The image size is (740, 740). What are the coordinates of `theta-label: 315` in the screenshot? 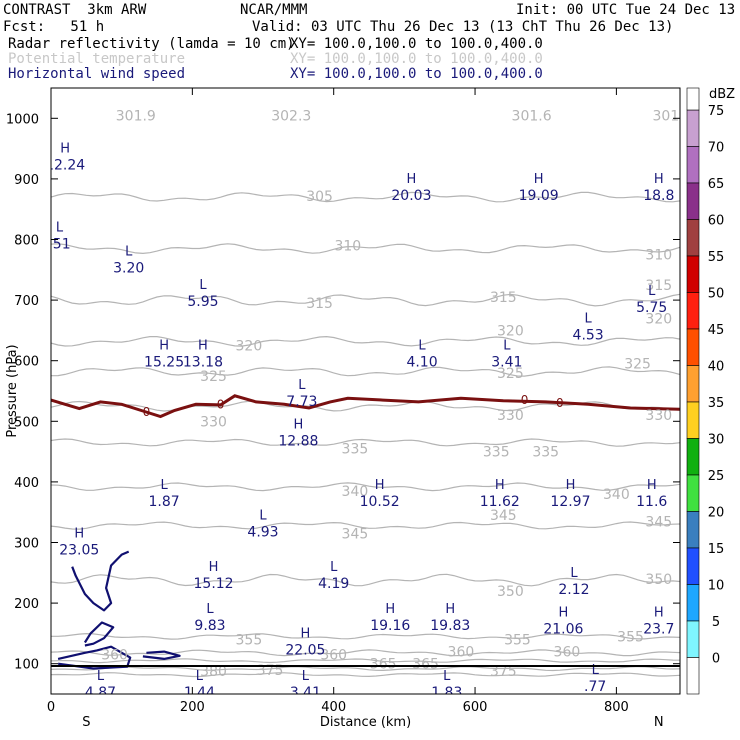 It's located at (503, 298).